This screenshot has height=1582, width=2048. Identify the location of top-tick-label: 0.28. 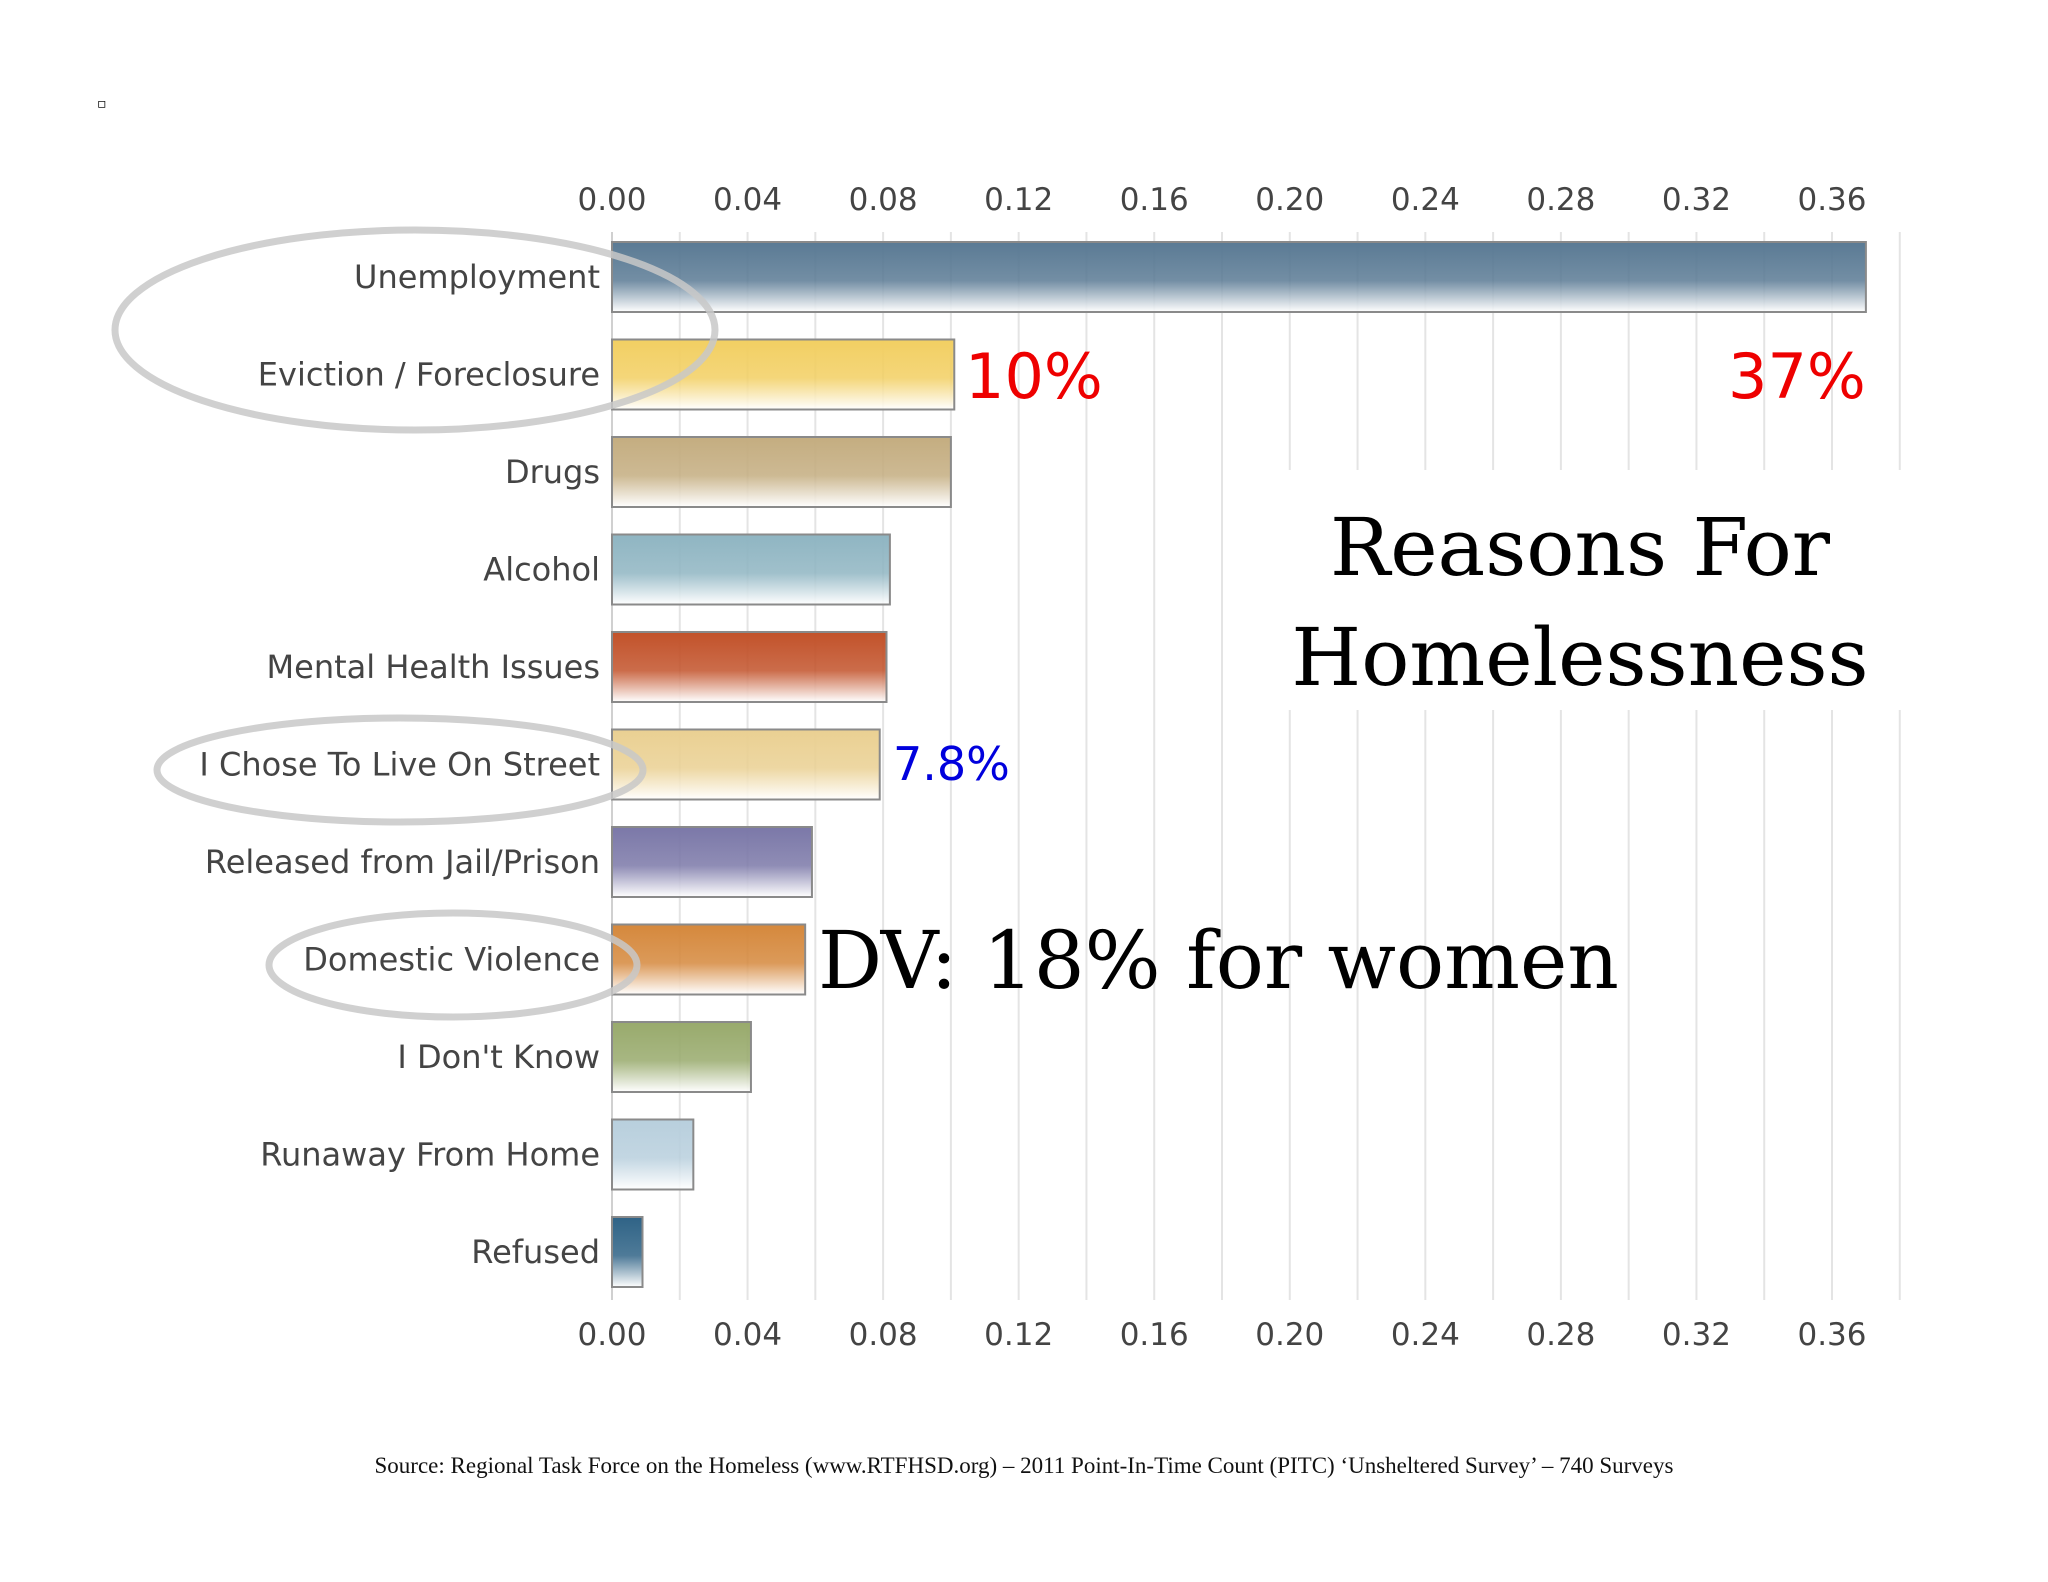
(1560, 200).